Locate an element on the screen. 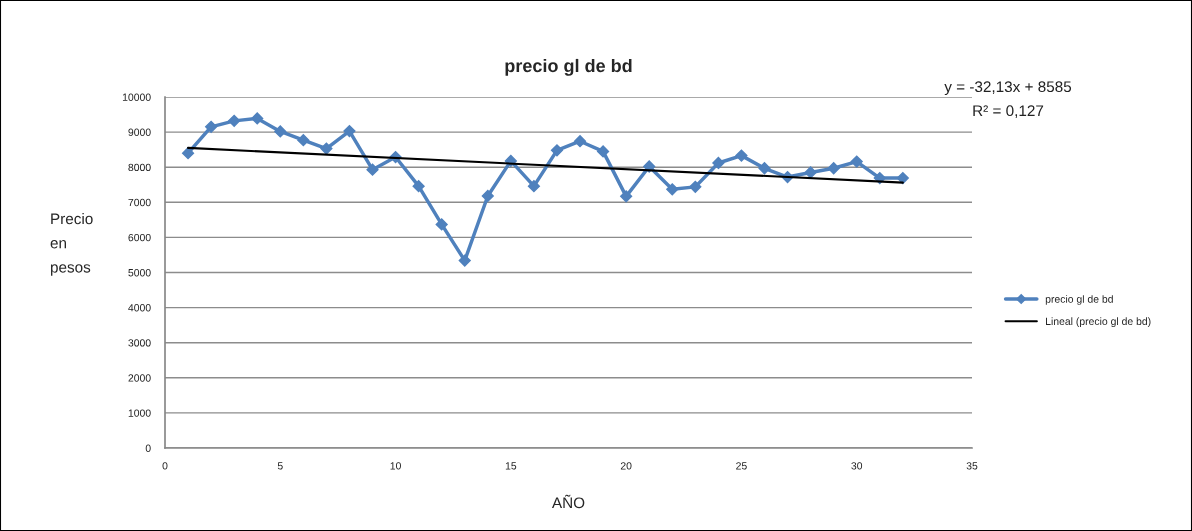 This screenshot has width=1192, height=531. chart-title: precio gl de bd is located at coordinates (568, 67).